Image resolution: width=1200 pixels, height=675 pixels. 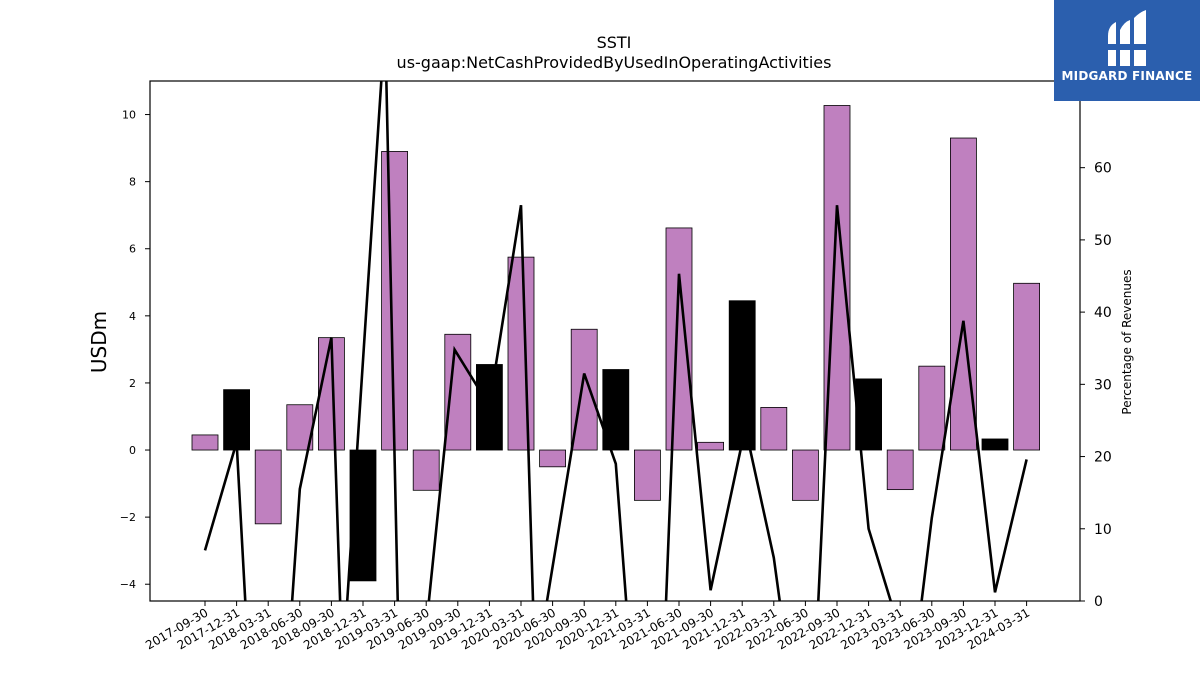 What do you see at coordinates (1103, 385) in the screenshot?
I see `y2-tick-label: 30` at bounding box center [1103, 385].